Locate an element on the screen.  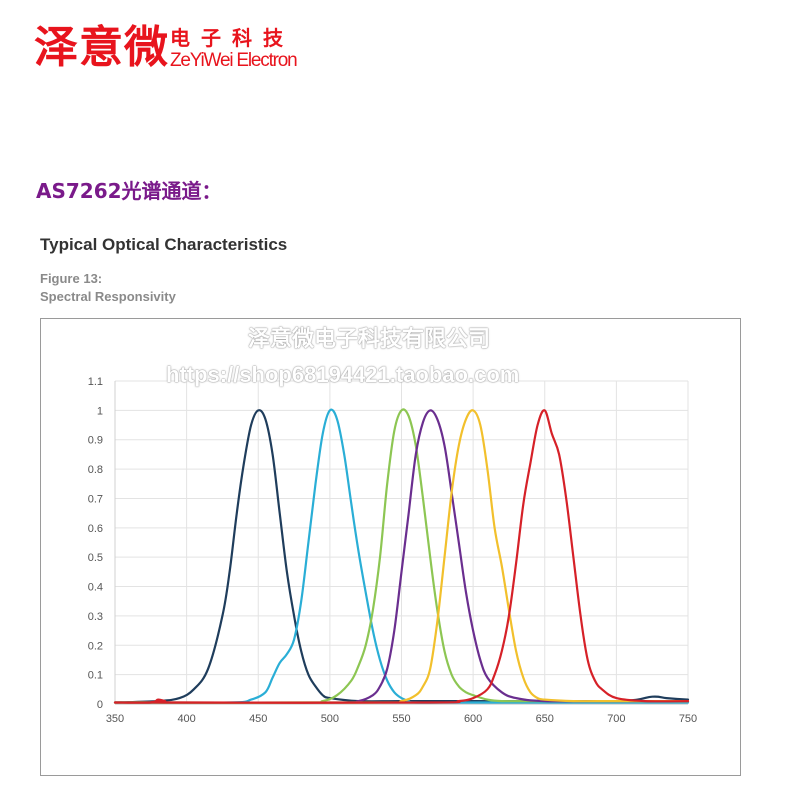
x-tick-label: 700 is located at coordinates (616, 719).